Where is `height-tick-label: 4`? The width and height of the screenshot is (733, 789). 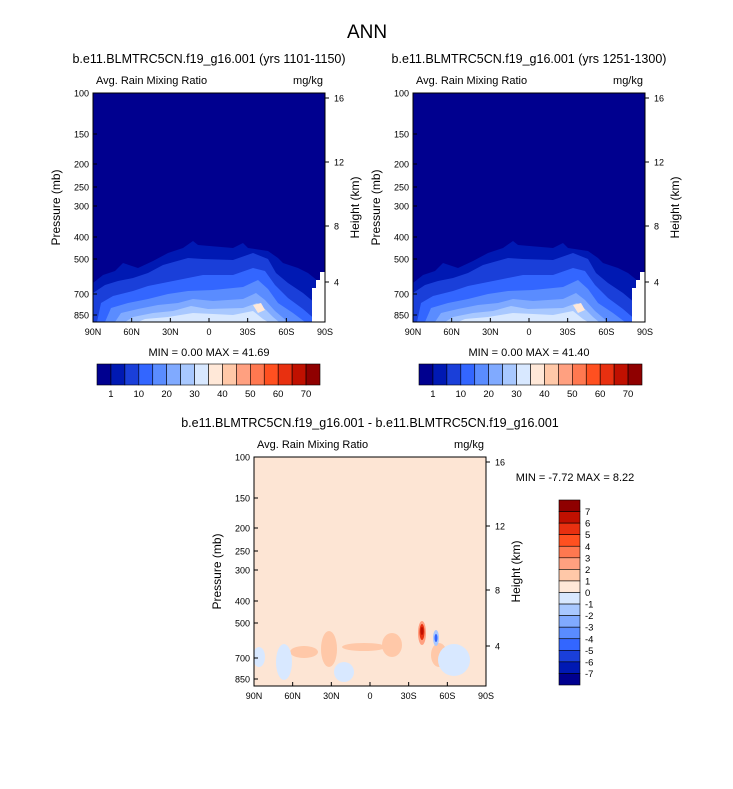
height-tick-label: 4 is located at coordinates (336, 283).